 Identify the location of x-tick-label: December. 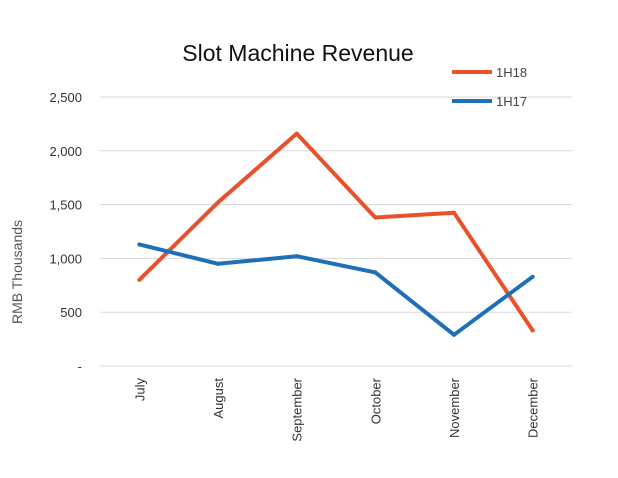
(533, 407).